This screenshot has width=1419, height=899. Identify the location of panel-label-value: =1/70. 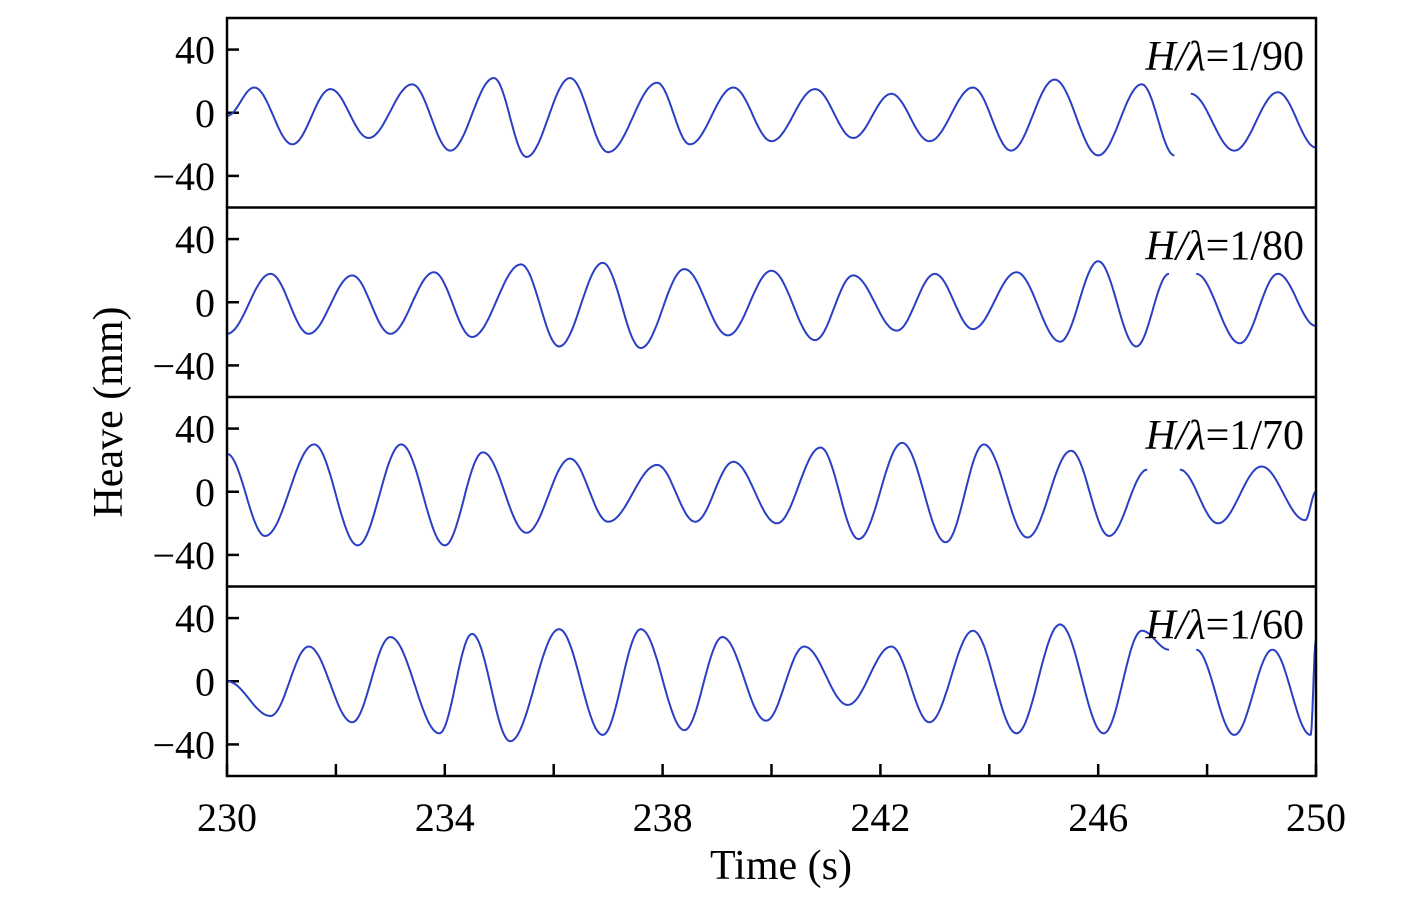
(1255, 436).